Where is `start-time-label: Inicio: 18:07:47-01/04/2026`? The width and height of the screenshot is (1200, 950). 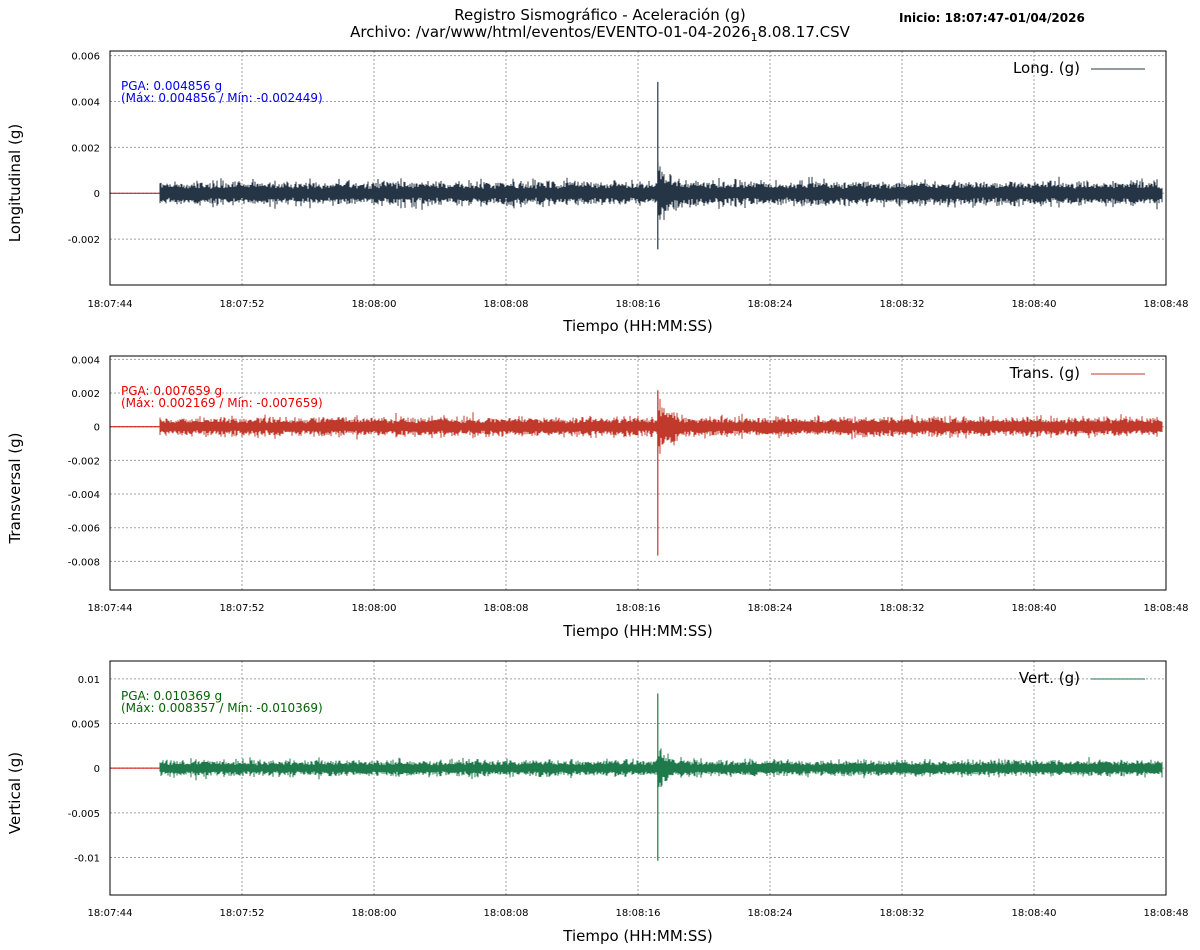
start-time-label: Inicio: 18:07:47-01/04/2026 is located at coordinates (992, 18).